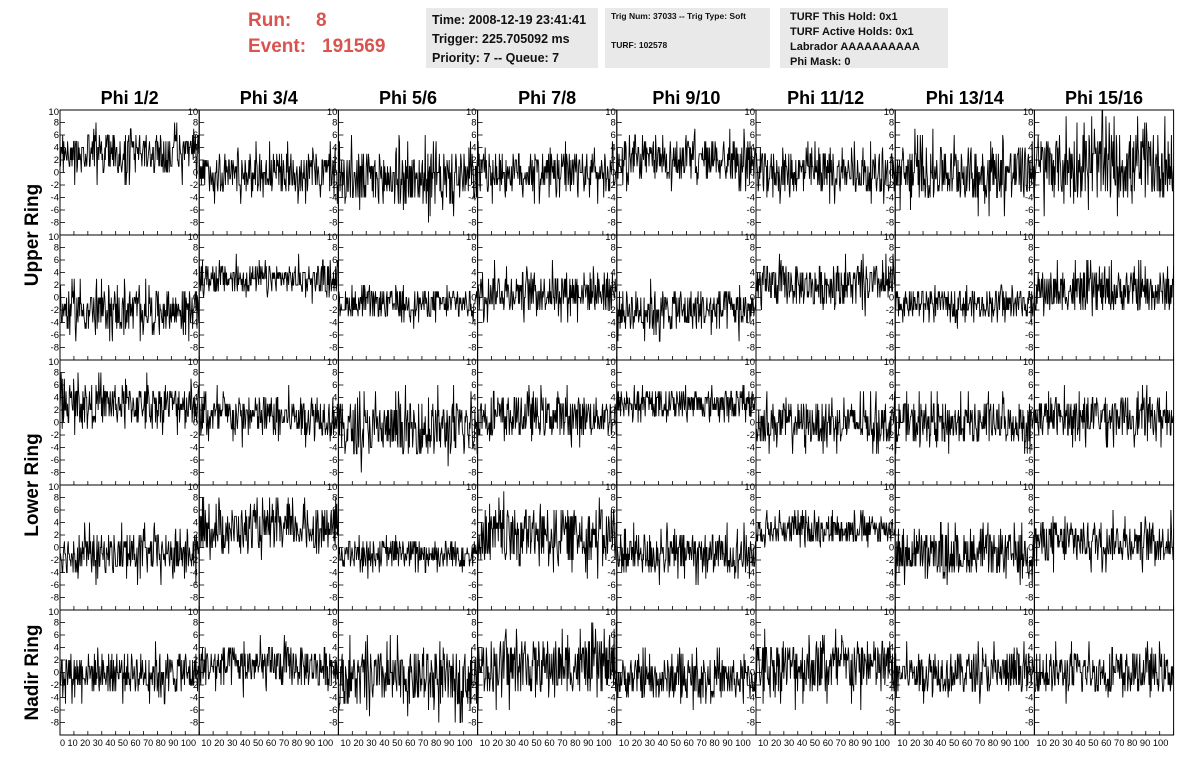 The image size is (1196, 772). Describe the element at coordinates (965, 98) in the screenshot. I see `phi-column-label: Phi 13/14` at that location.